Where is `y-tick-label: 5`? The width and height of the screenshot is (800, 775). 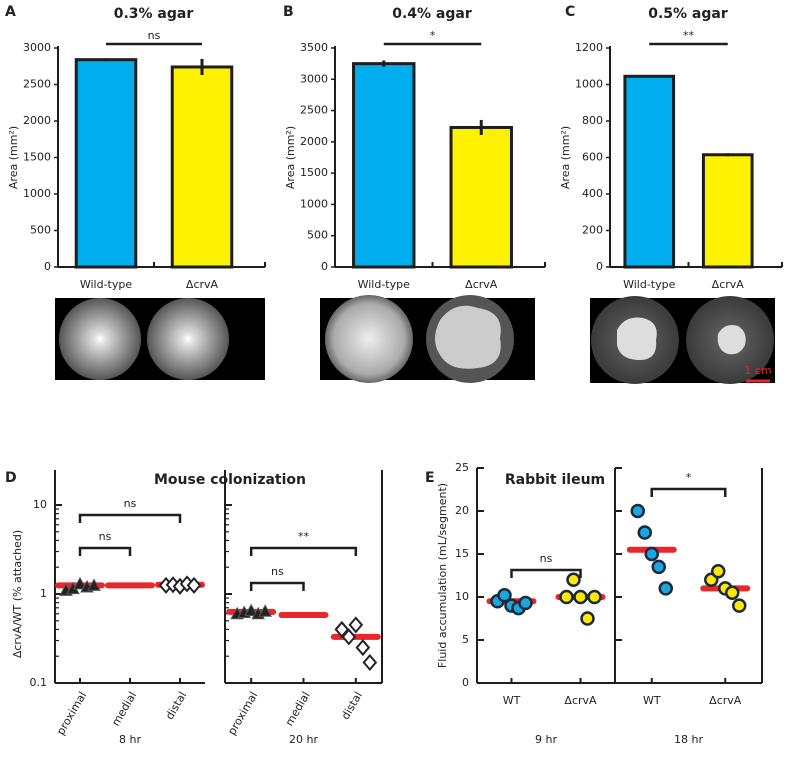 y-tick-label: 5 is located at coordinates (465, 639).